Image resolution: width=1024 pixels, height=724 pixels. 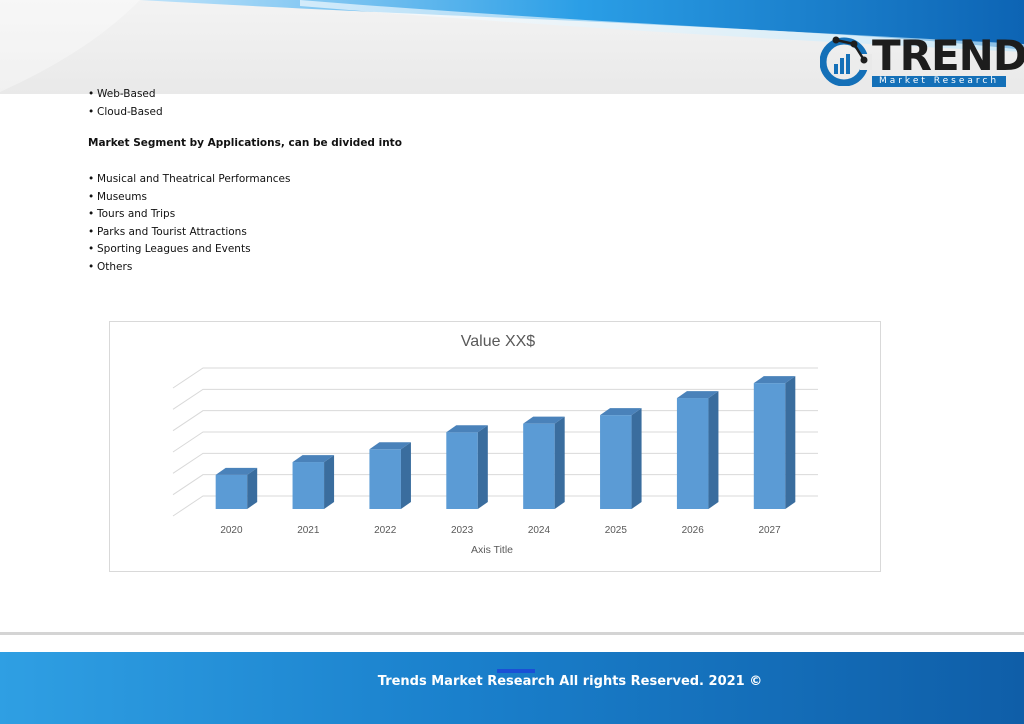 I want to click on chart-x-ticks: 2020 2021 2022 2023 2024 2025 2026 2027, so click(x=500, y=530).